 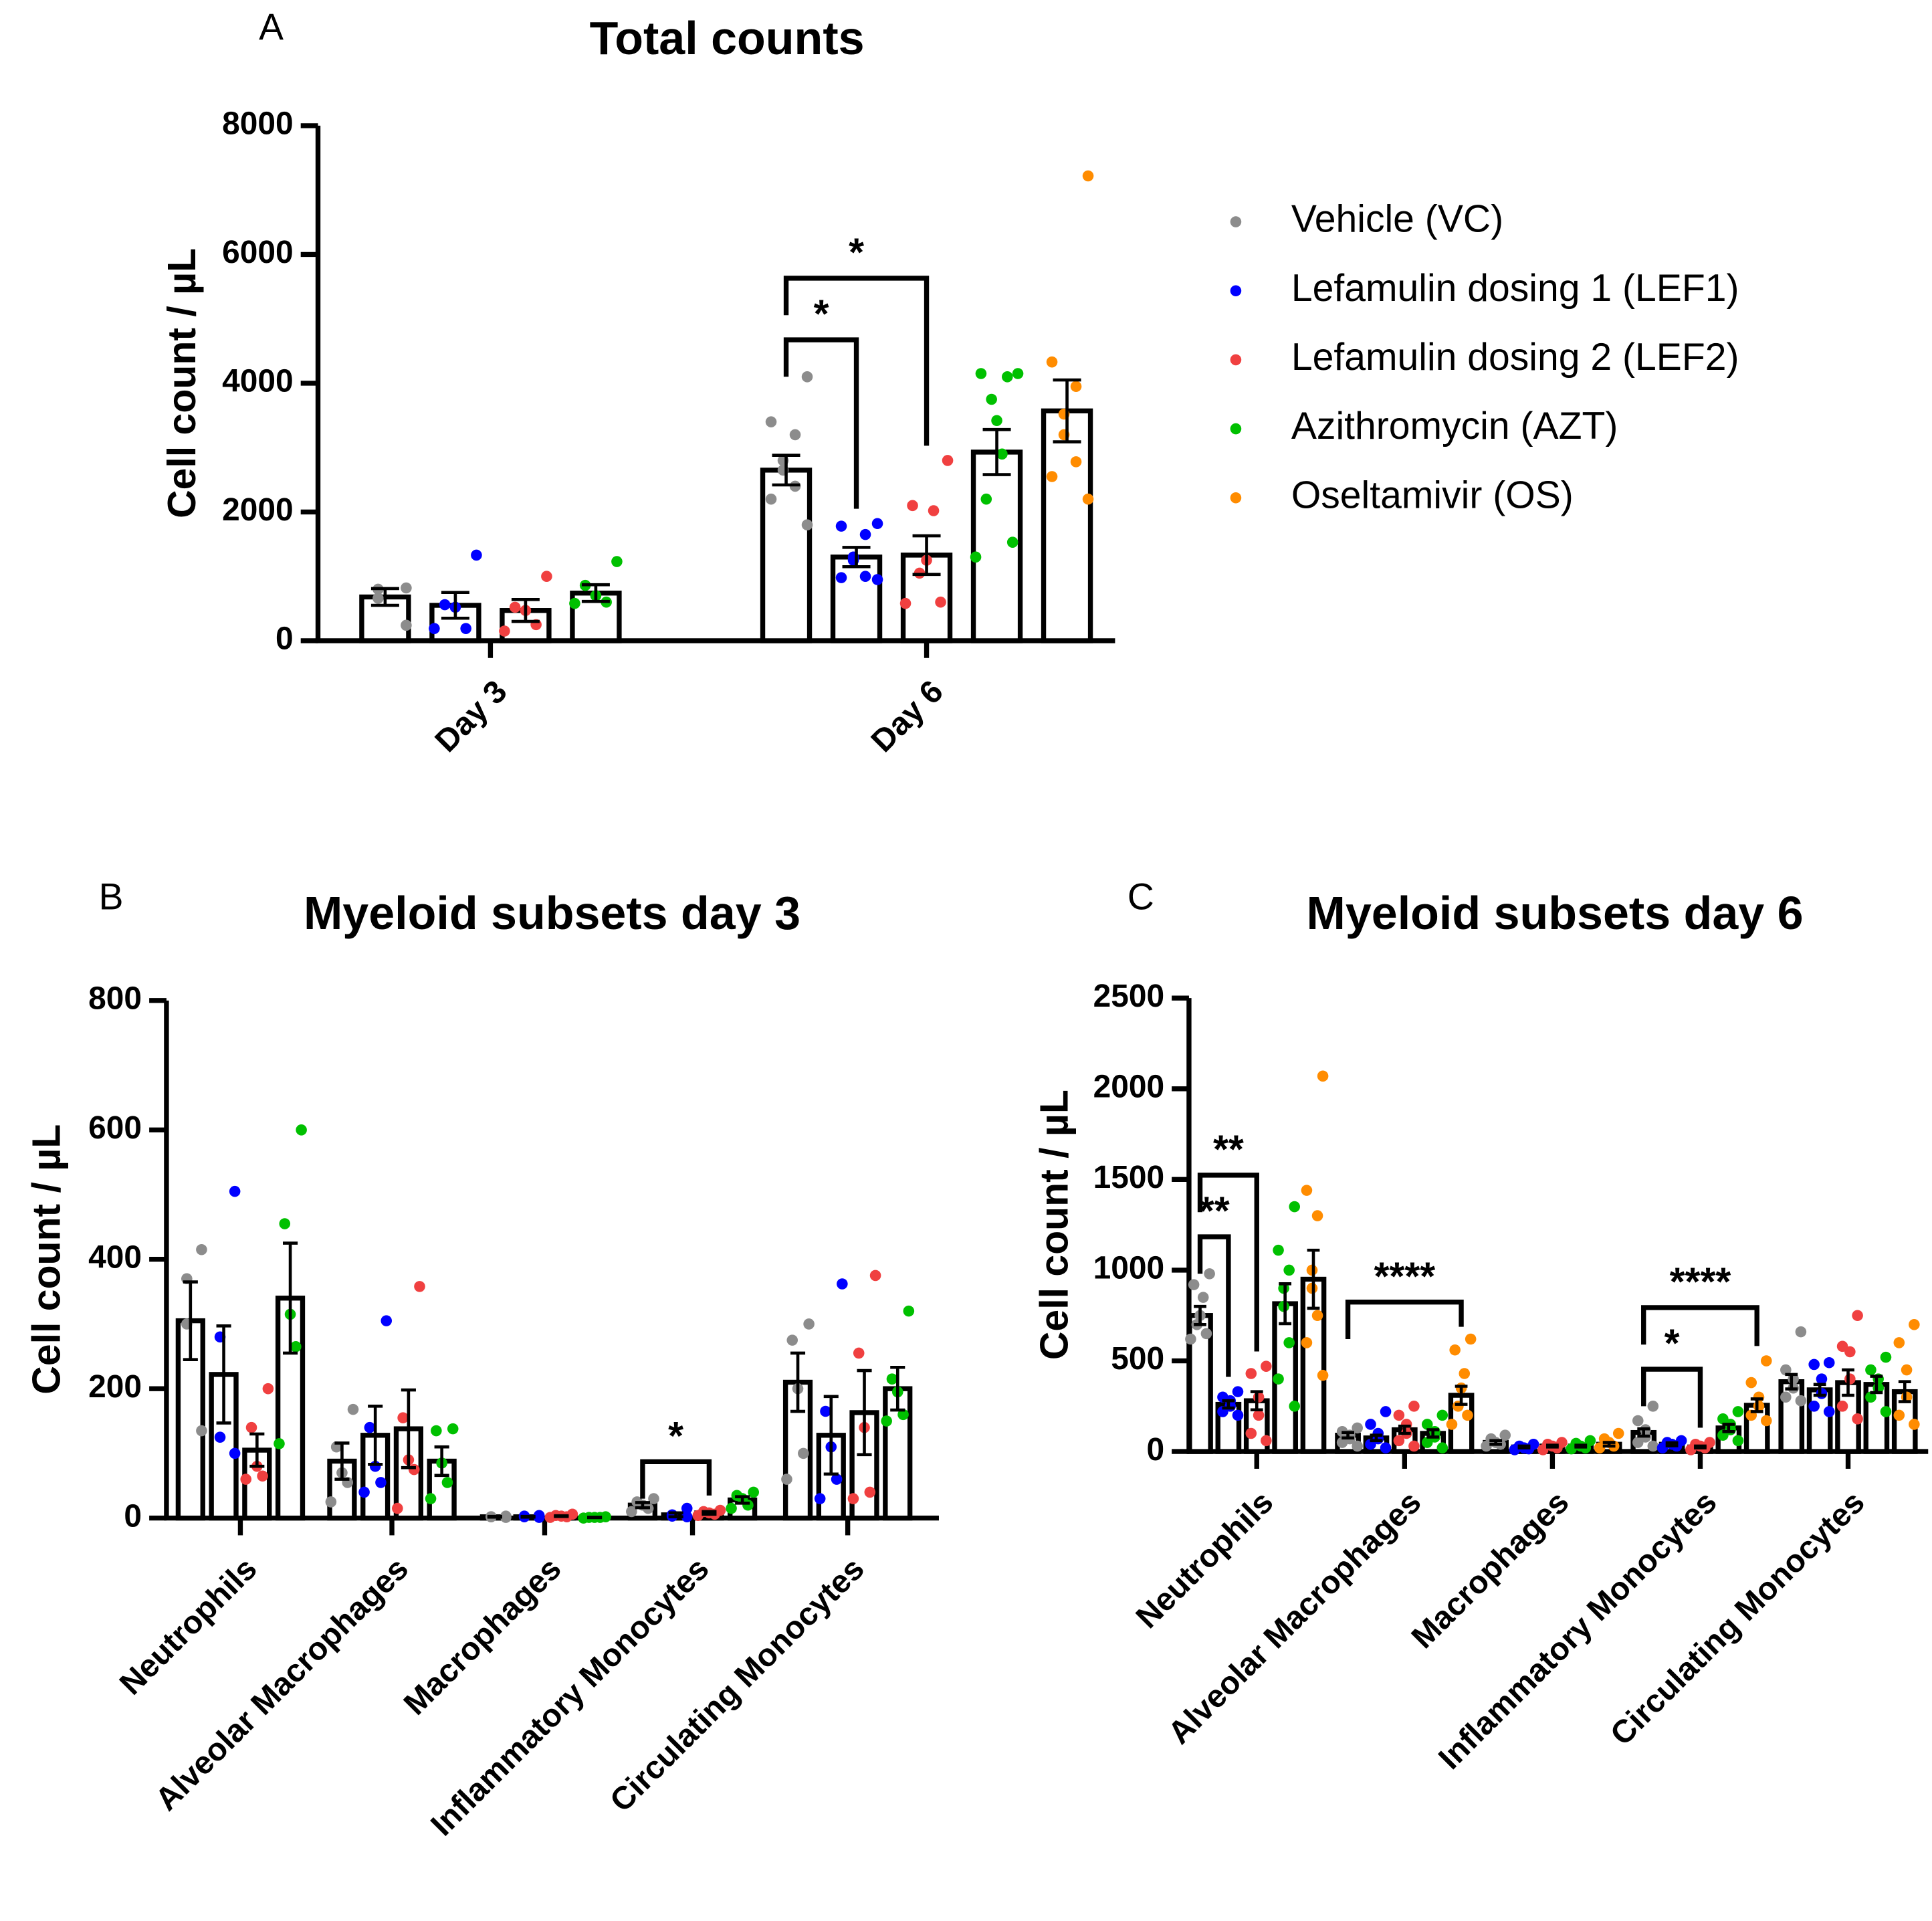 I want to click on significance-label: *, so click(x=821, y=315).